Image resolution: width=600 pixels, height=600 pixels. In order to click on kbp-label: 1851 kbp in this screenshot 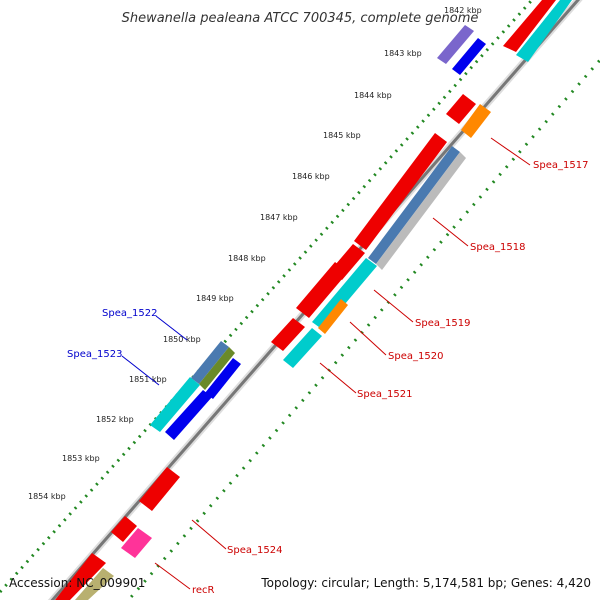, I will do `click(148, 379)`.